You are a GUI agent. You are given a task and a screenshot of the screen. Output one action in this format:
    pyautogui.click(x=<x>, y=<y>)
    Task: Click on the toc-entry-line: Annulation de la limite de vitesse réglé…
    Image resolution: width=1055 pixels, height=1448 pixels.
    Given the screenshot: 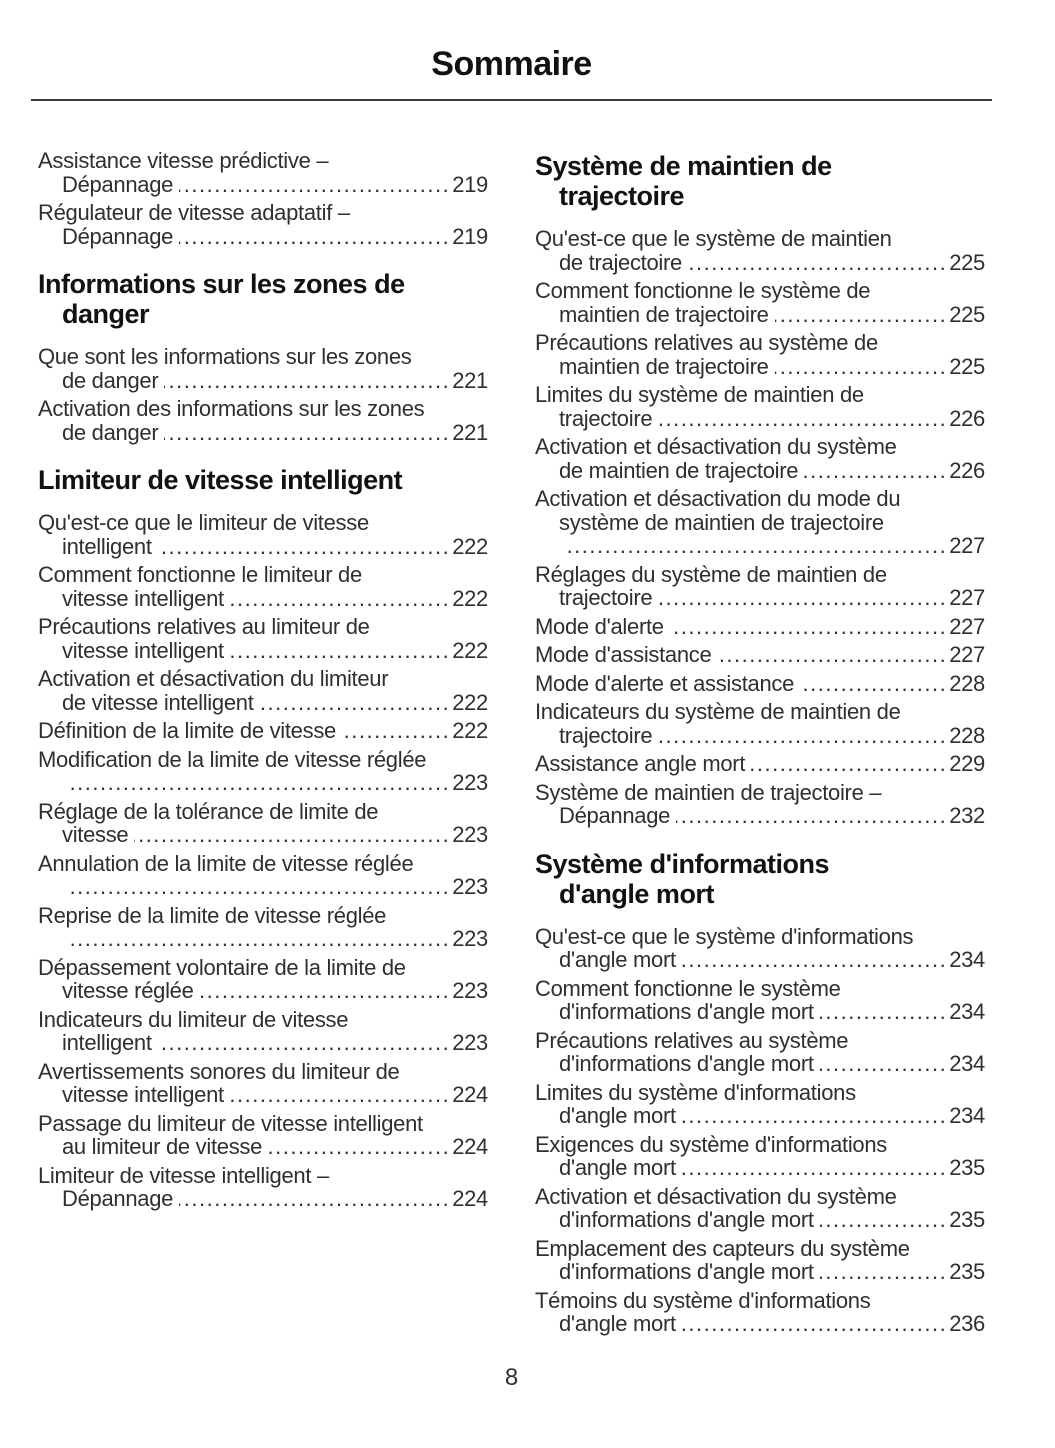 What is the action you would take?
    pyautogui.click(x=226, y=863)
    